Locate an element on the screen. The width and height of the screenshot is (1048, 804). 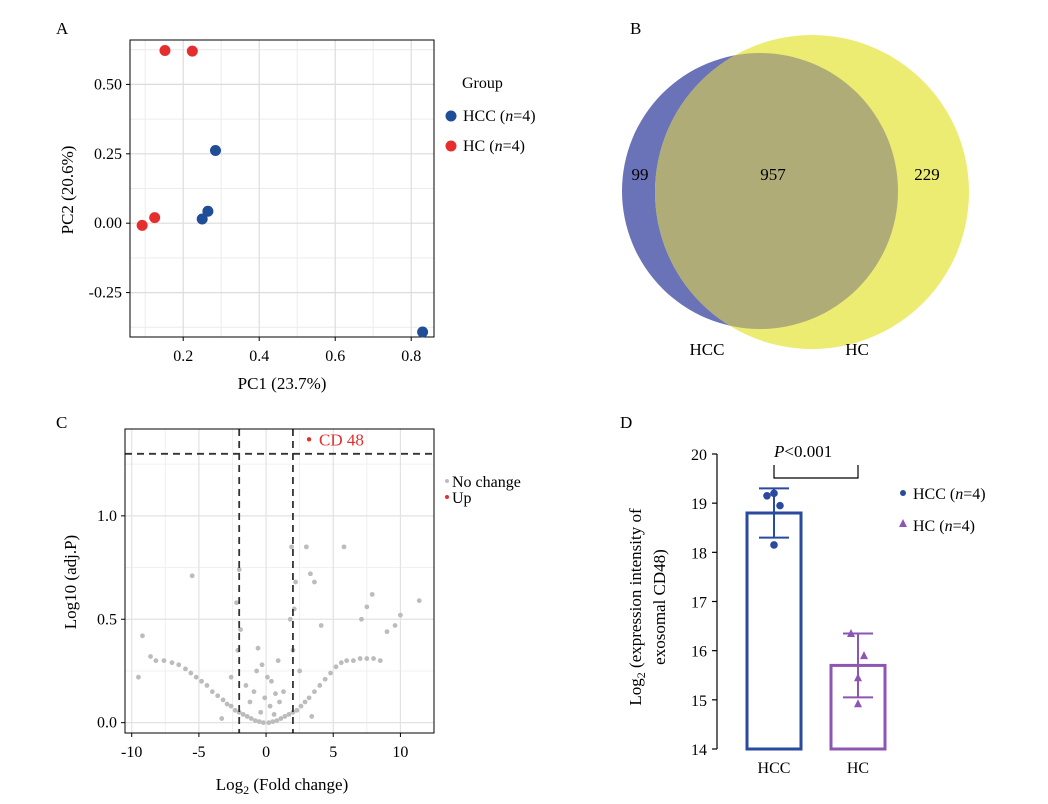
pca-legend-marker-hcc is located at coordinates (451, 116).